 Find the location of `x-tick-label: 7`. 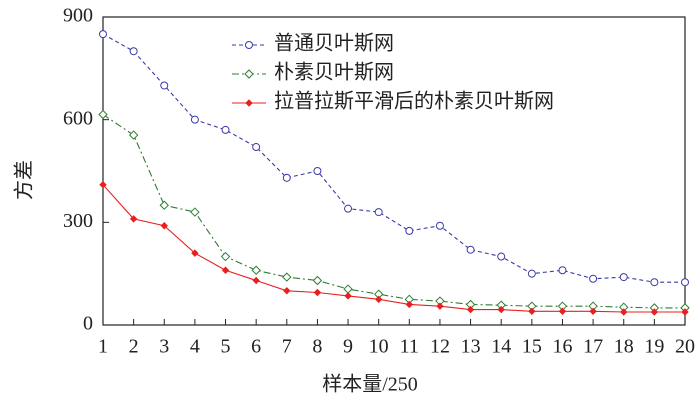

x-tick-label: 7 is located at coordinates (287, 347).